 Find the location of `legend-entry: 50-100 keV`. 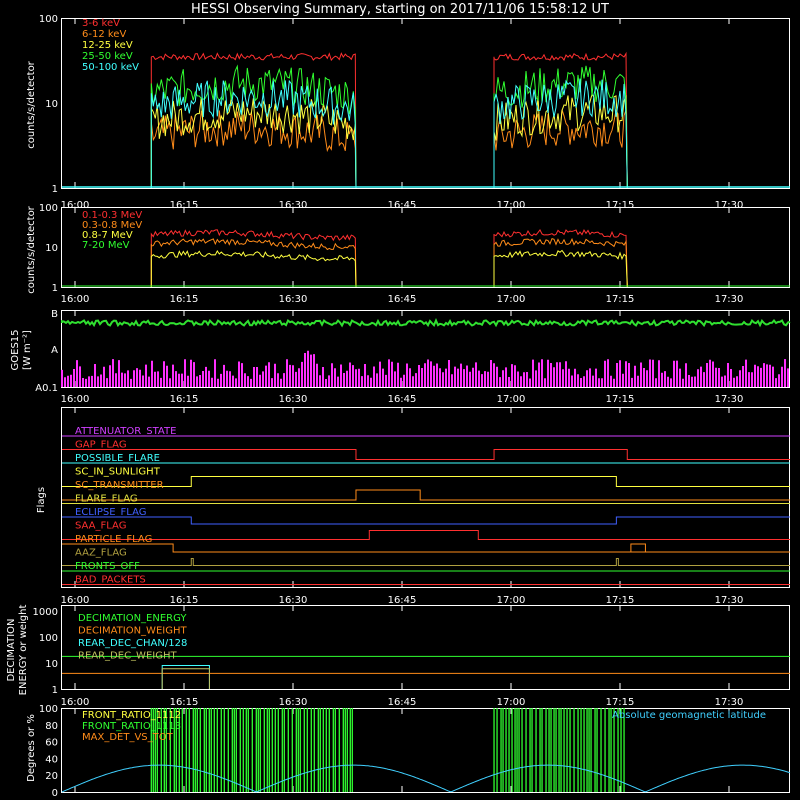

legend-entry: 50-100 keV is located at coordinates (110, 67).